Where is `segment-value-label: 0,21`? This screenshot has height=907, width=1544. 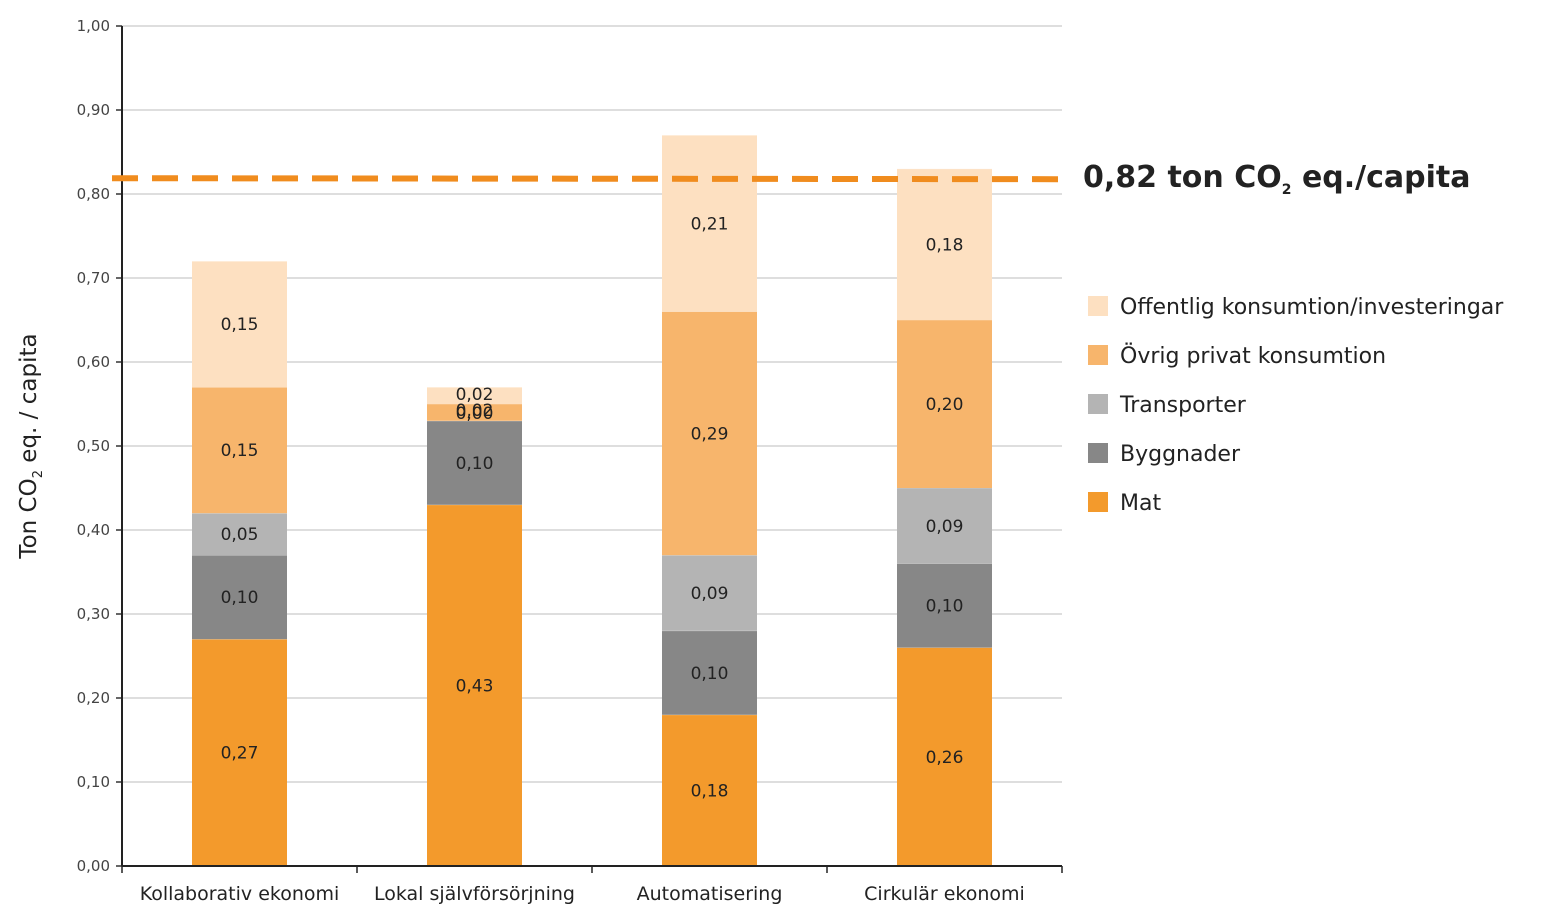 segment-value-label: 0,21 is located at coordinates (710, 224).